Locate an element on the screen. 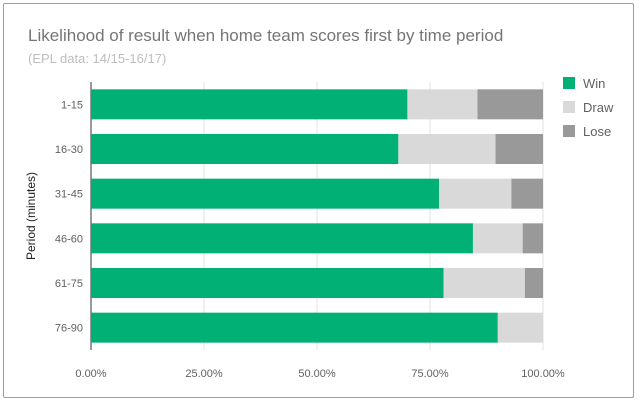 Image resolution: width=639 pixels, height=403 pixels. x-tick-label: 100.00% is located at coordinates (543, 374).